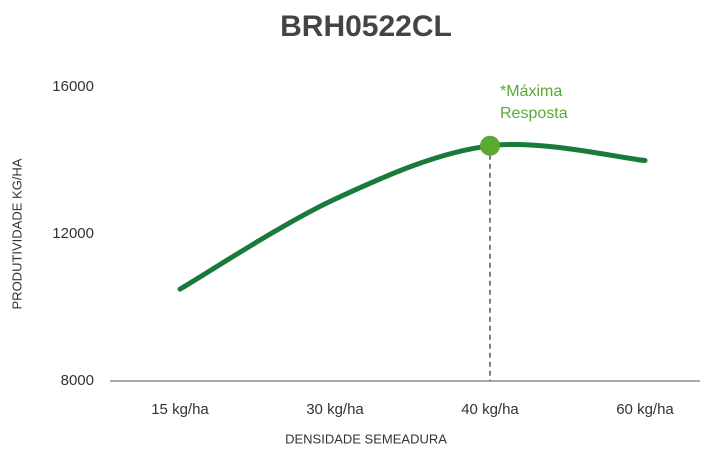  What do you see at coordinates (73, 86) in the screenshot?
I see `y-tick-label: 16000` at bounding box center [73, 86].